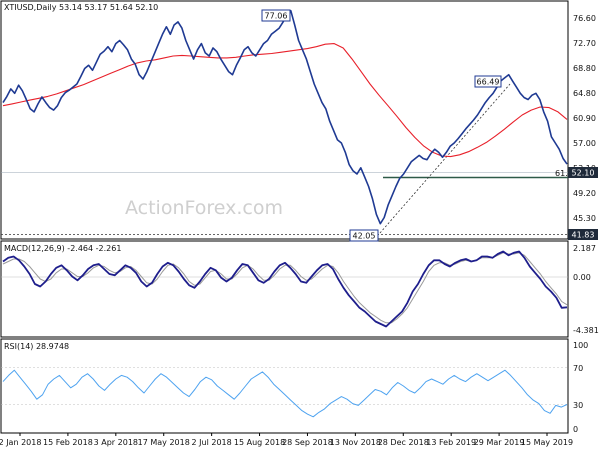 The height and width of the screenshot is (450, 600). I want to click on x-tick-label: 2 Jul 2018, so click(212, 442).